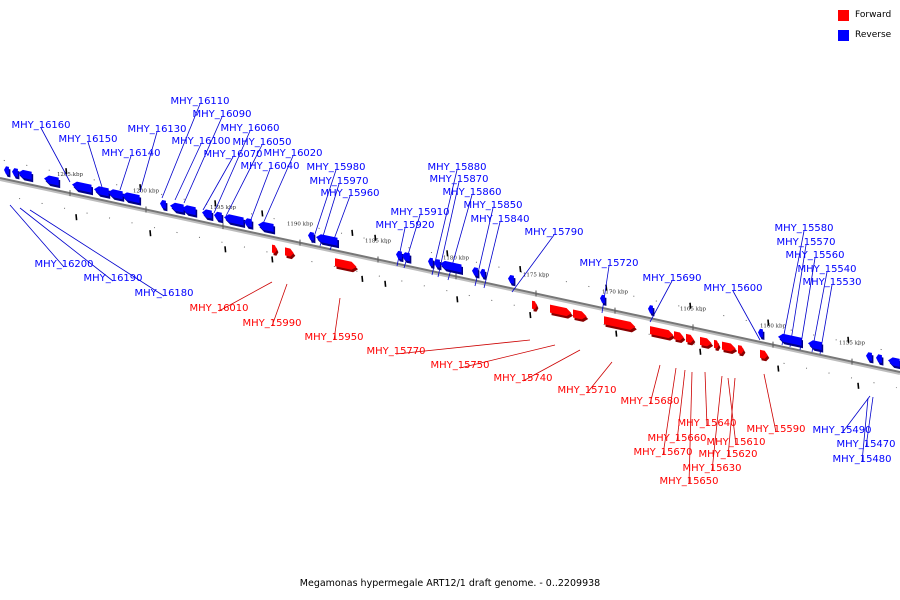  What do you see at coordinates (459, 365) in the screenshot?
I see `gene-label: MHY_15750` at bounding box center [459, 365].